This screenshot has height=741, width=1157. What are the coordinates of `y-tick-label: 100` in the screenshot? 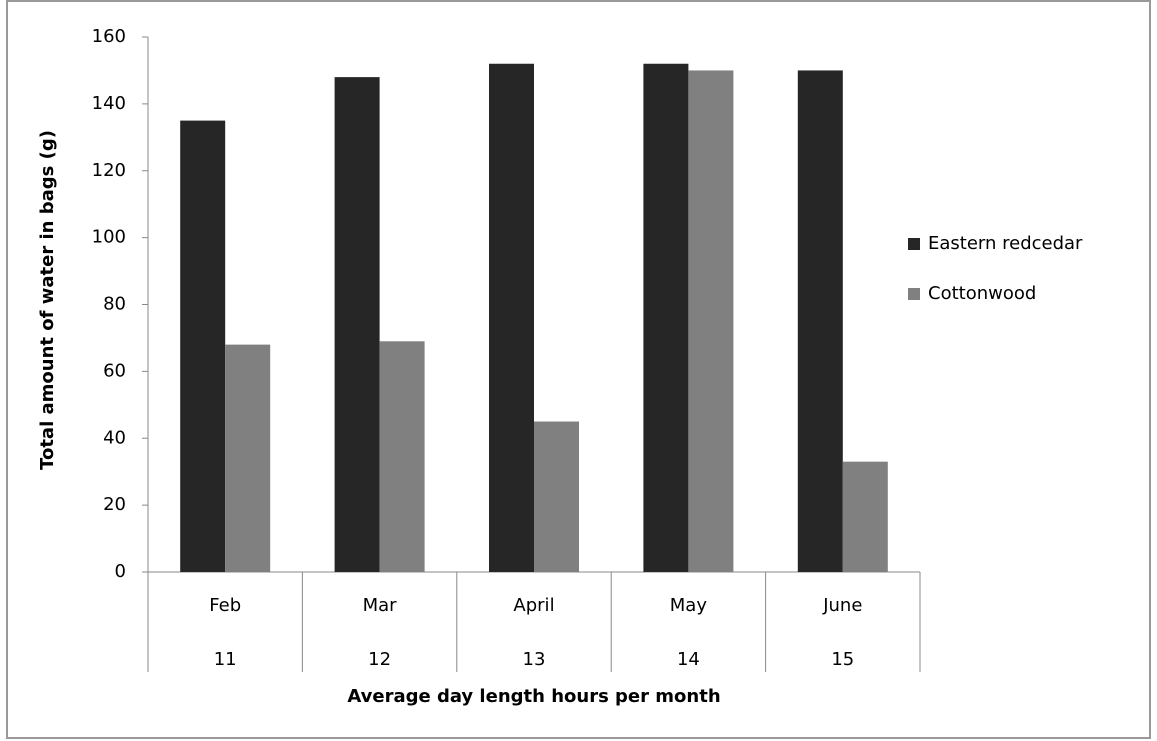 It's located at (109, 237).